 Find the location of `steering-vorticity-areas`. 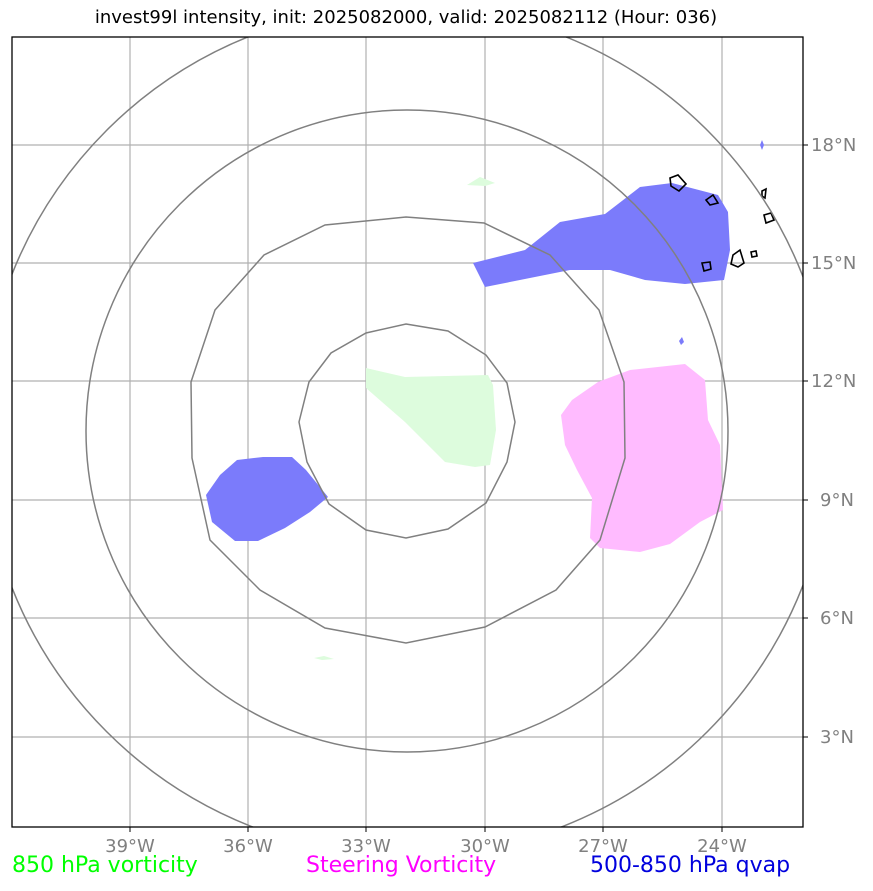

steering-vorticity-areas is located at coordinates (642, 458).